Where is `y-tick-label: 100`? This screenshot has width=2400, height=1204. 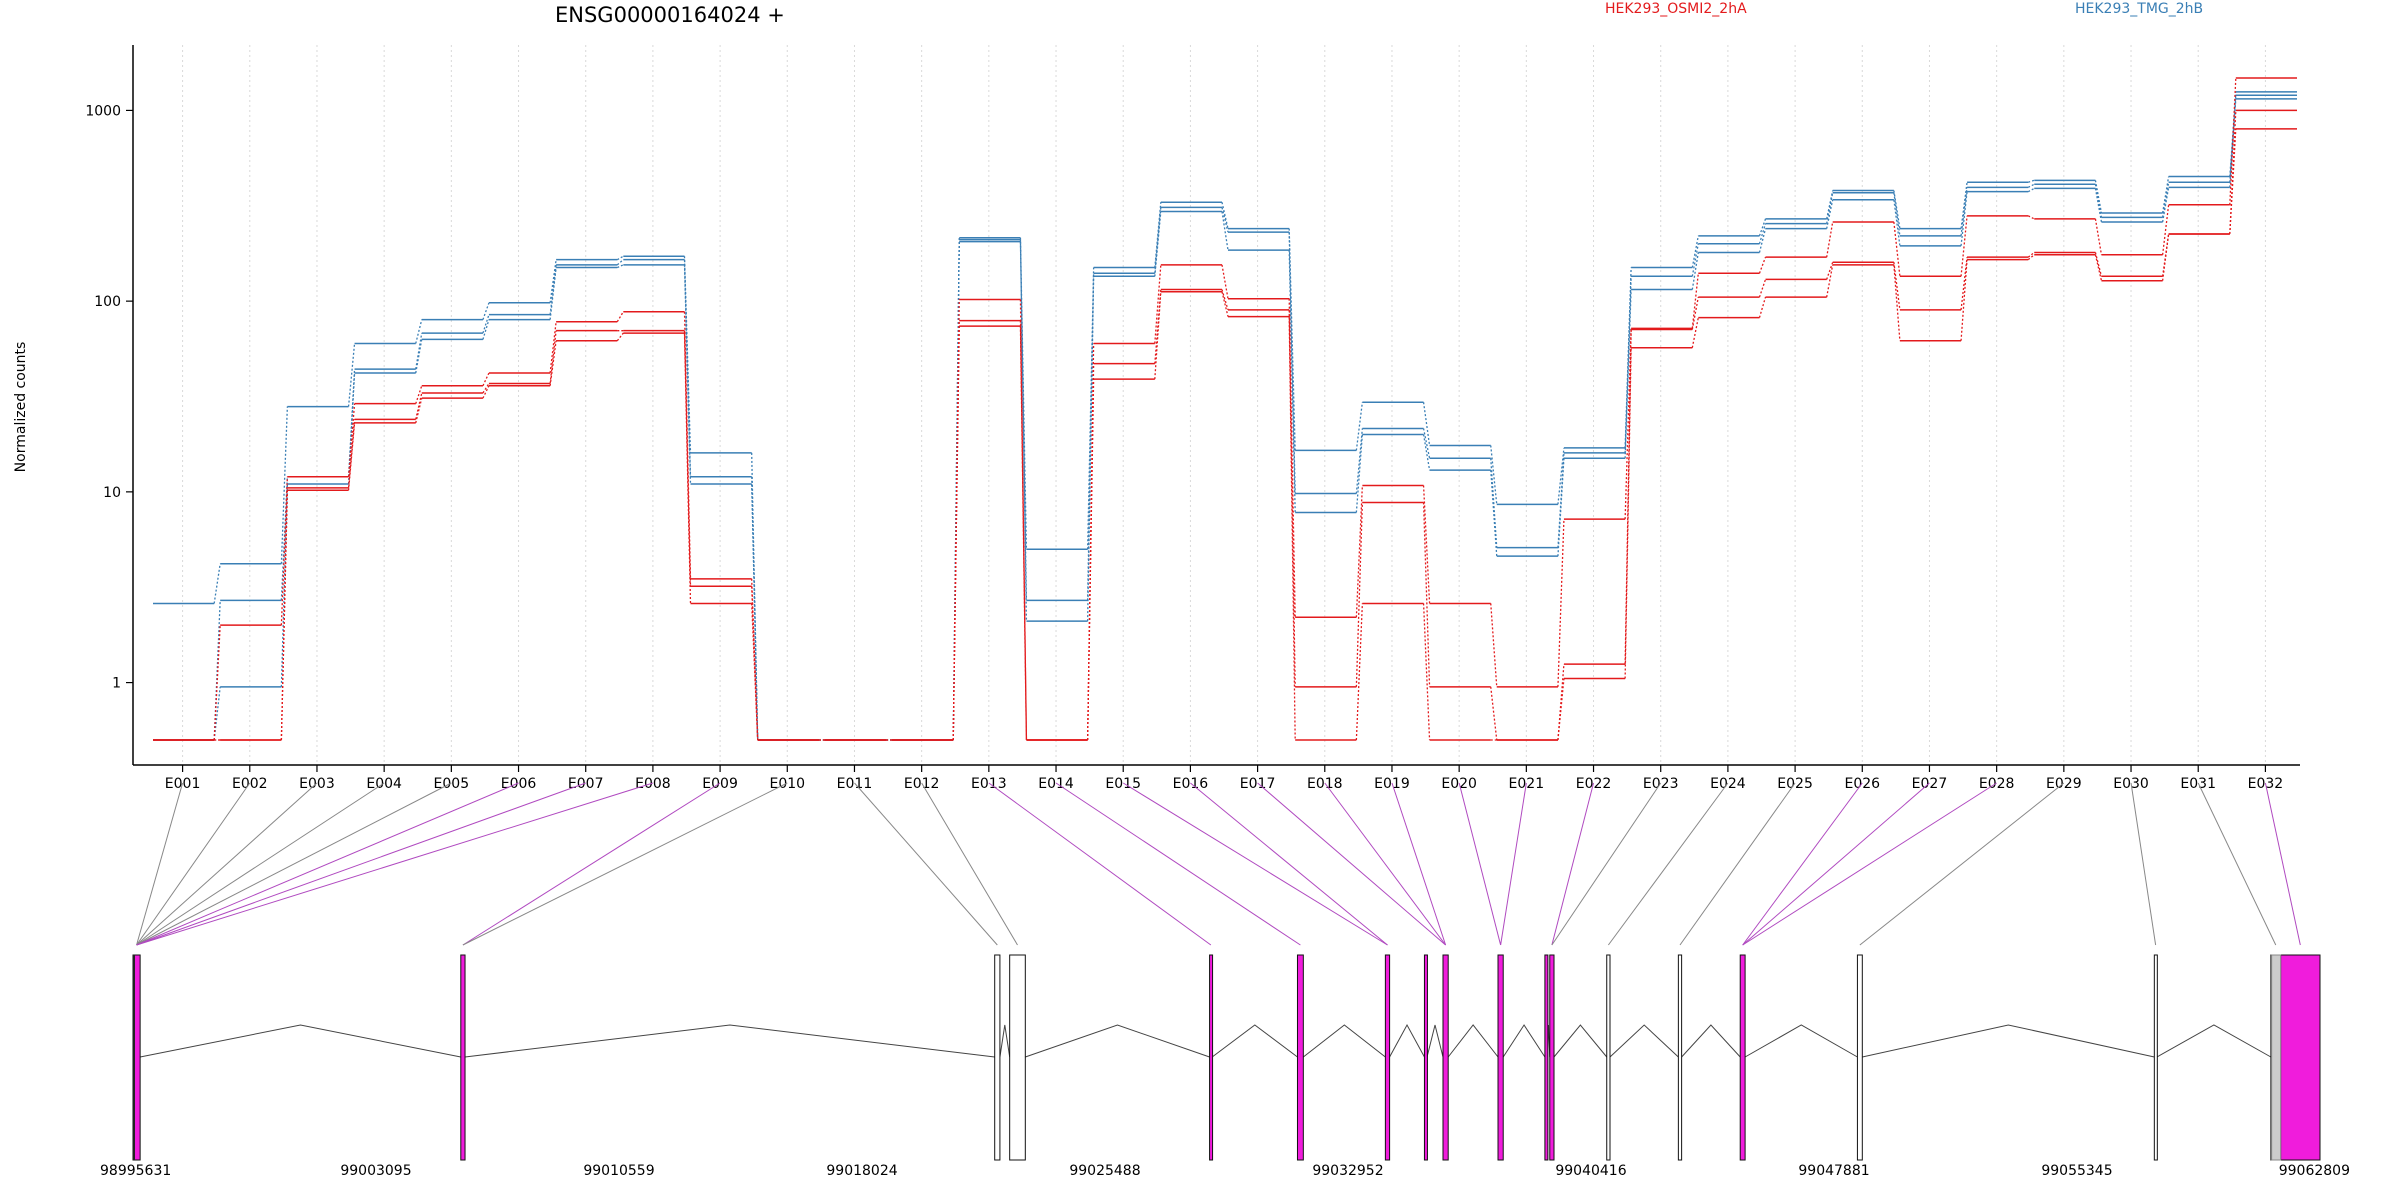
y-tick-label: 100 is located at coordinates (107, 302).